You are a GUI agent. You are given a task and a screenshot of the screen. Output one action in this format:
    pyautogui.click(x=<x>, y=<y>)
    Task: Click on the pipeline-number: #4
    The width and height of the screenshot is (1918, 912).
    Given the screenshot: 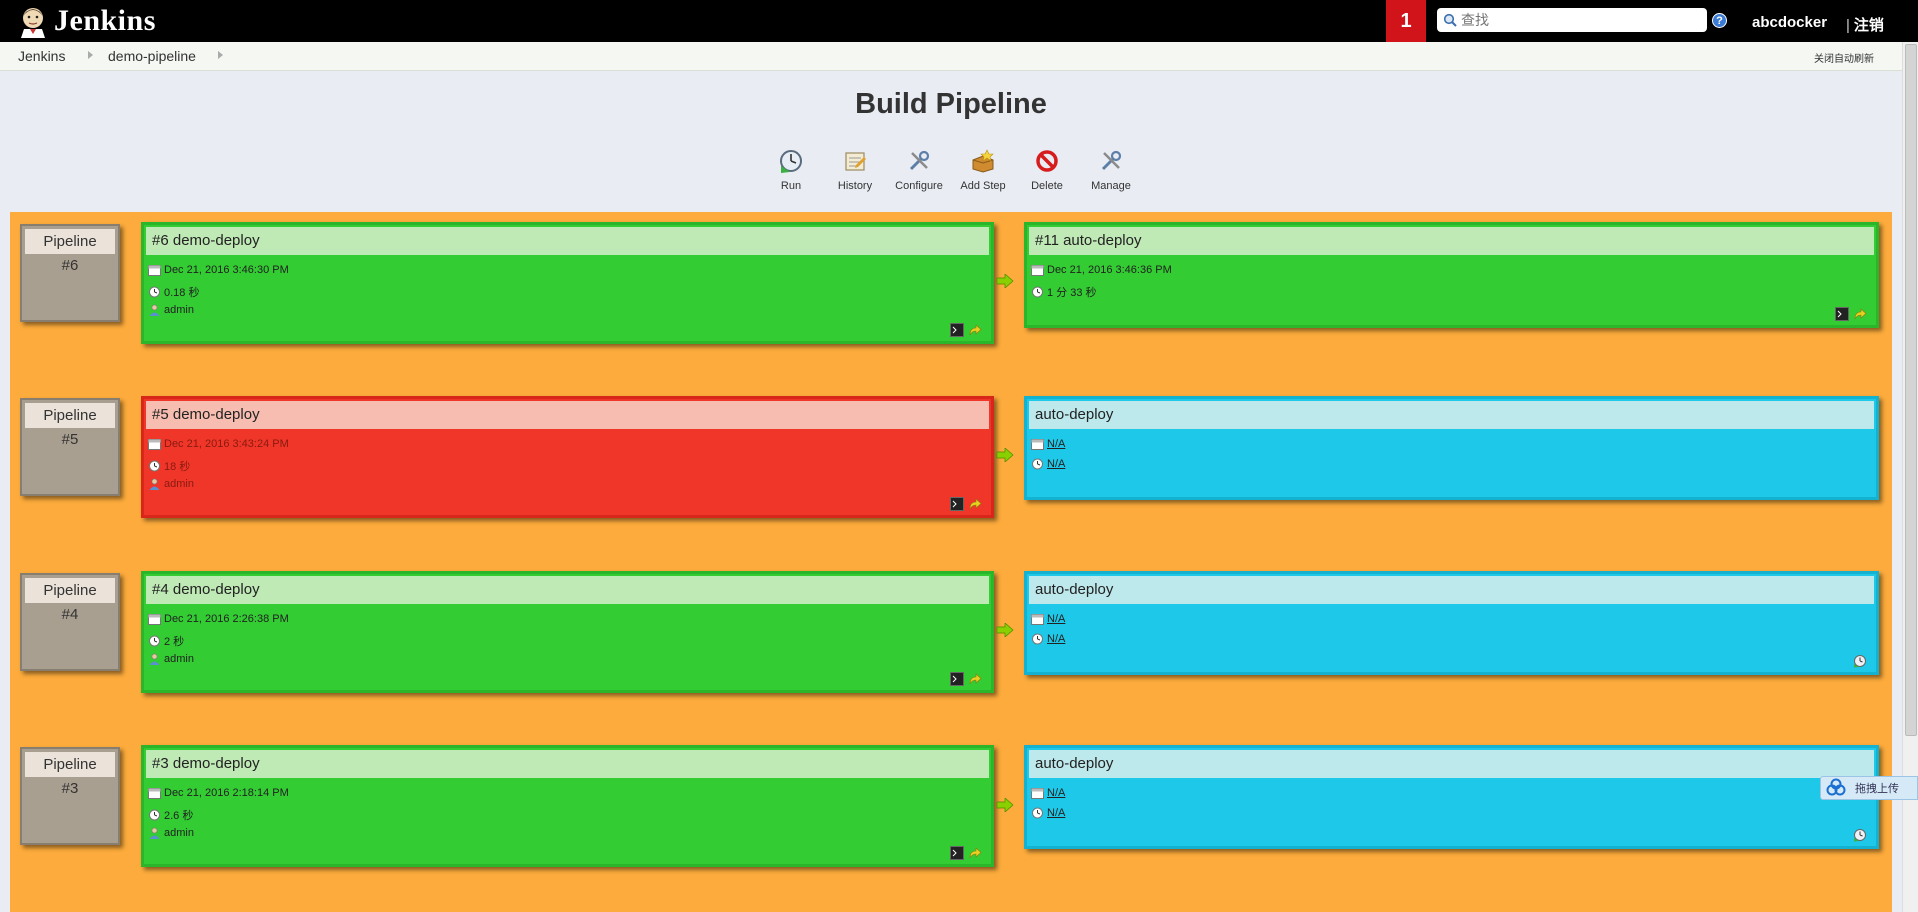 What is the action you would take?
    pyautogui.click(x=70, y=614)
    